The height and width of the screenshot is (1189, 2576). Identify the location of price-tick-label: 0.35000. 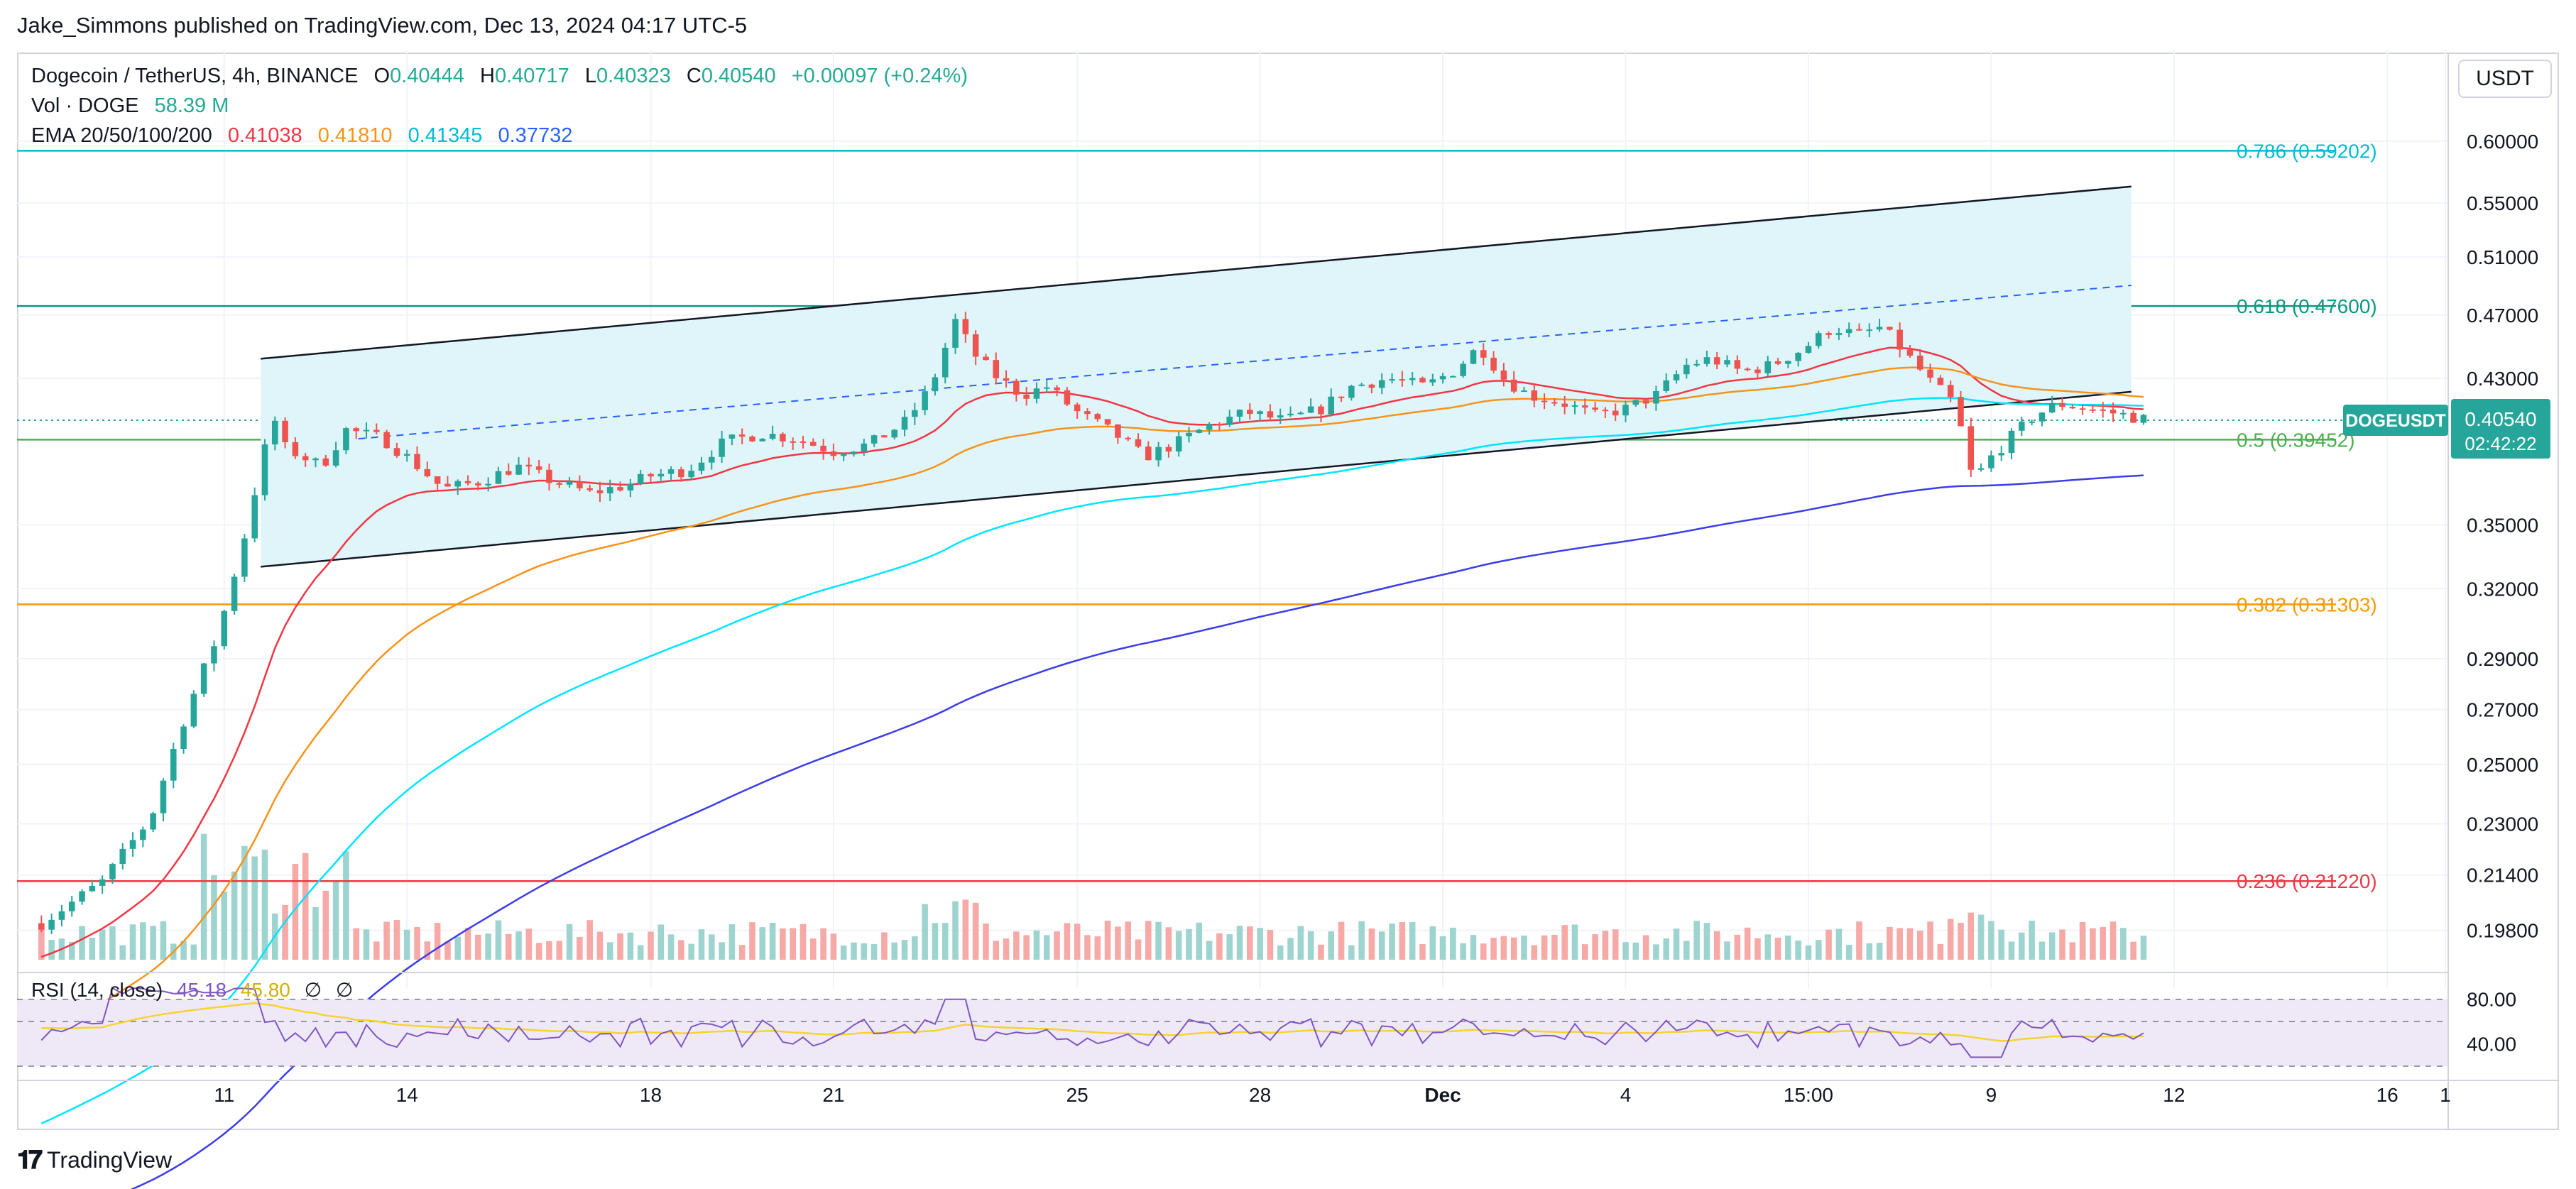
(2502, 525).